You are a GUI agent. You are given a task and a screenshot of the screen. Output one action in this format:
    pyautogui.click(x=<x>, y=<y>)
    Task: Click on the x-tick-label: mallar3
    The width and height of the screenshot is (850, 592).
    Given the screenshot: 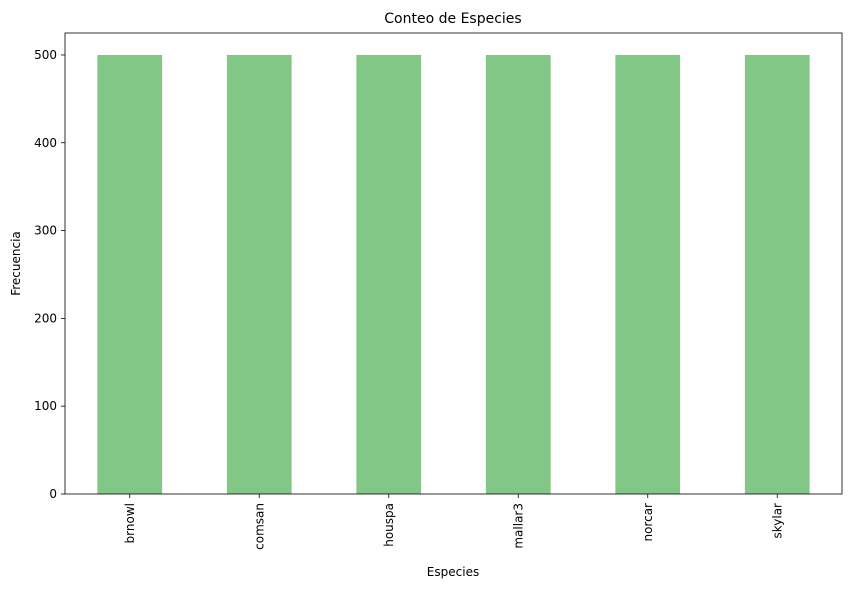 What is the action you would take?
    pyautogui.click(x=518, y=526)
    